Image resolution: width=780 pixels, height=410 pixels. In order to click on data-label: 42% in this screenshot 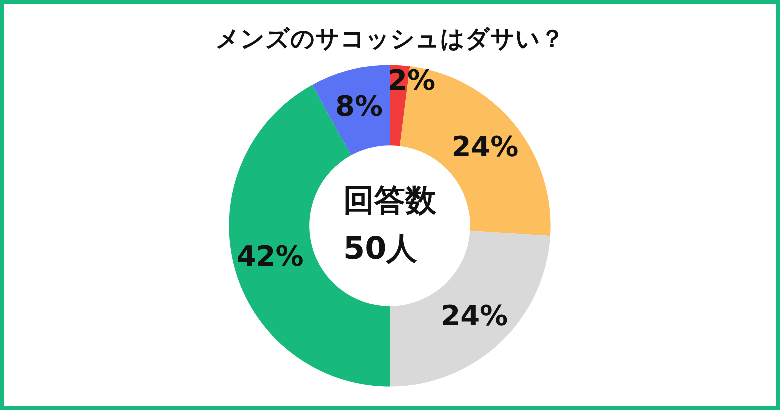, I will do `click(270, 257)`.